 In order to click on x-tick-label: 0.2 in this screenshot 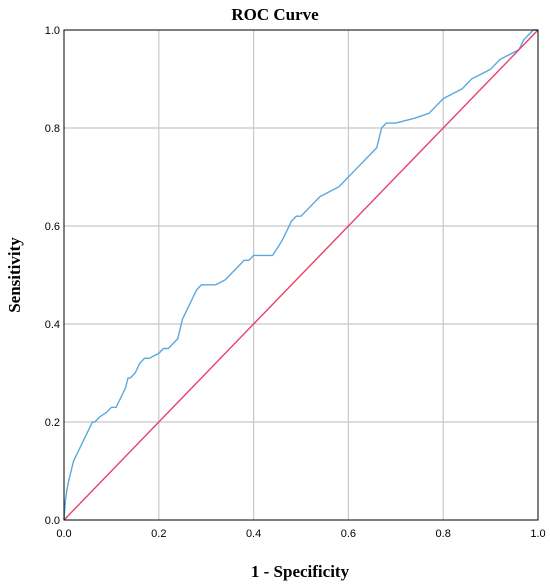, I will do `click(158, 534)`.